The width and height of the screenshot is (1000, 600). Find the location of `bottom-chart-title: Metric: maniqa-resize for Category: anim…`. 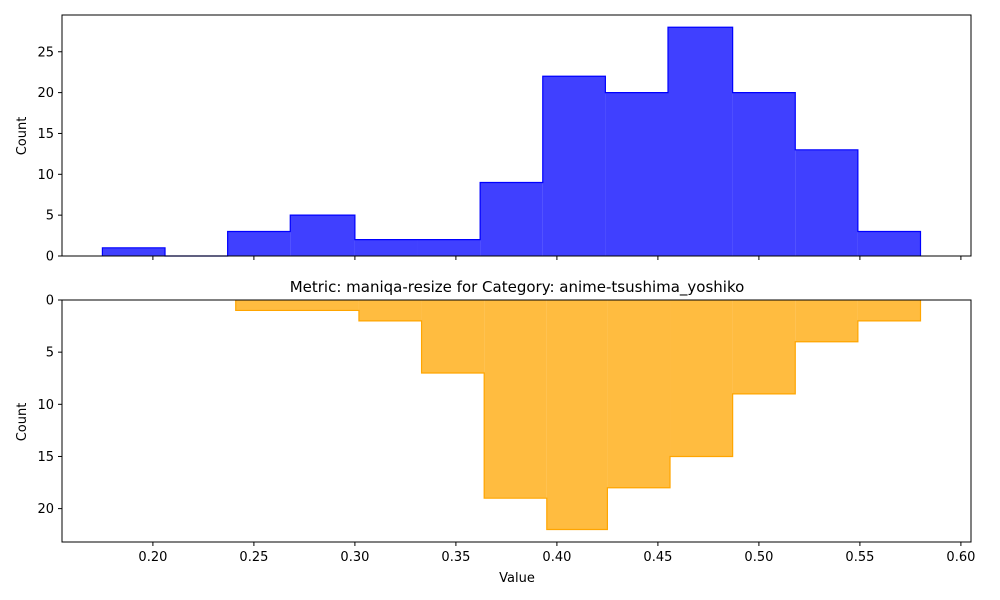

bottom-chart-title: Metric: maniqa-resize for Category: anim… is located at coordinates (517, 287).